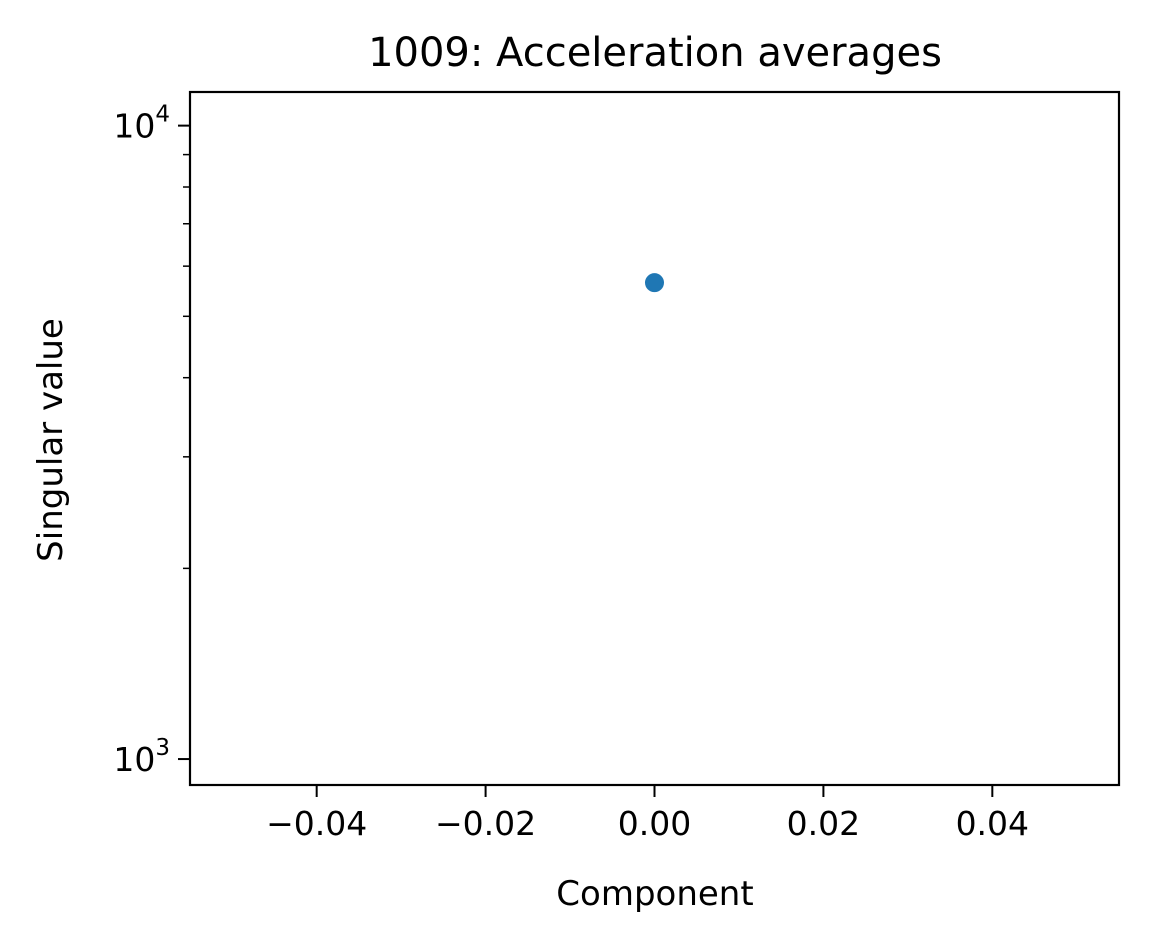  Describe the element at coordinates (141, 124) in the screenshot. I see `y-tick-label: 10⁴` at that location.